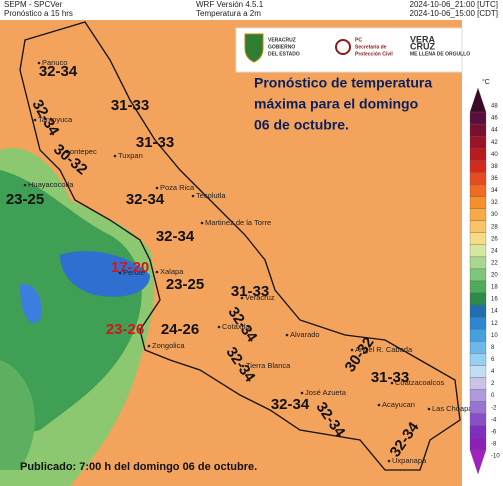 This screenshot has height=486, width=503. What do you see at coordinates (422, 46) in the screenshot?
I see `logo-text: CRUZ` at bounding box center [422, 46].